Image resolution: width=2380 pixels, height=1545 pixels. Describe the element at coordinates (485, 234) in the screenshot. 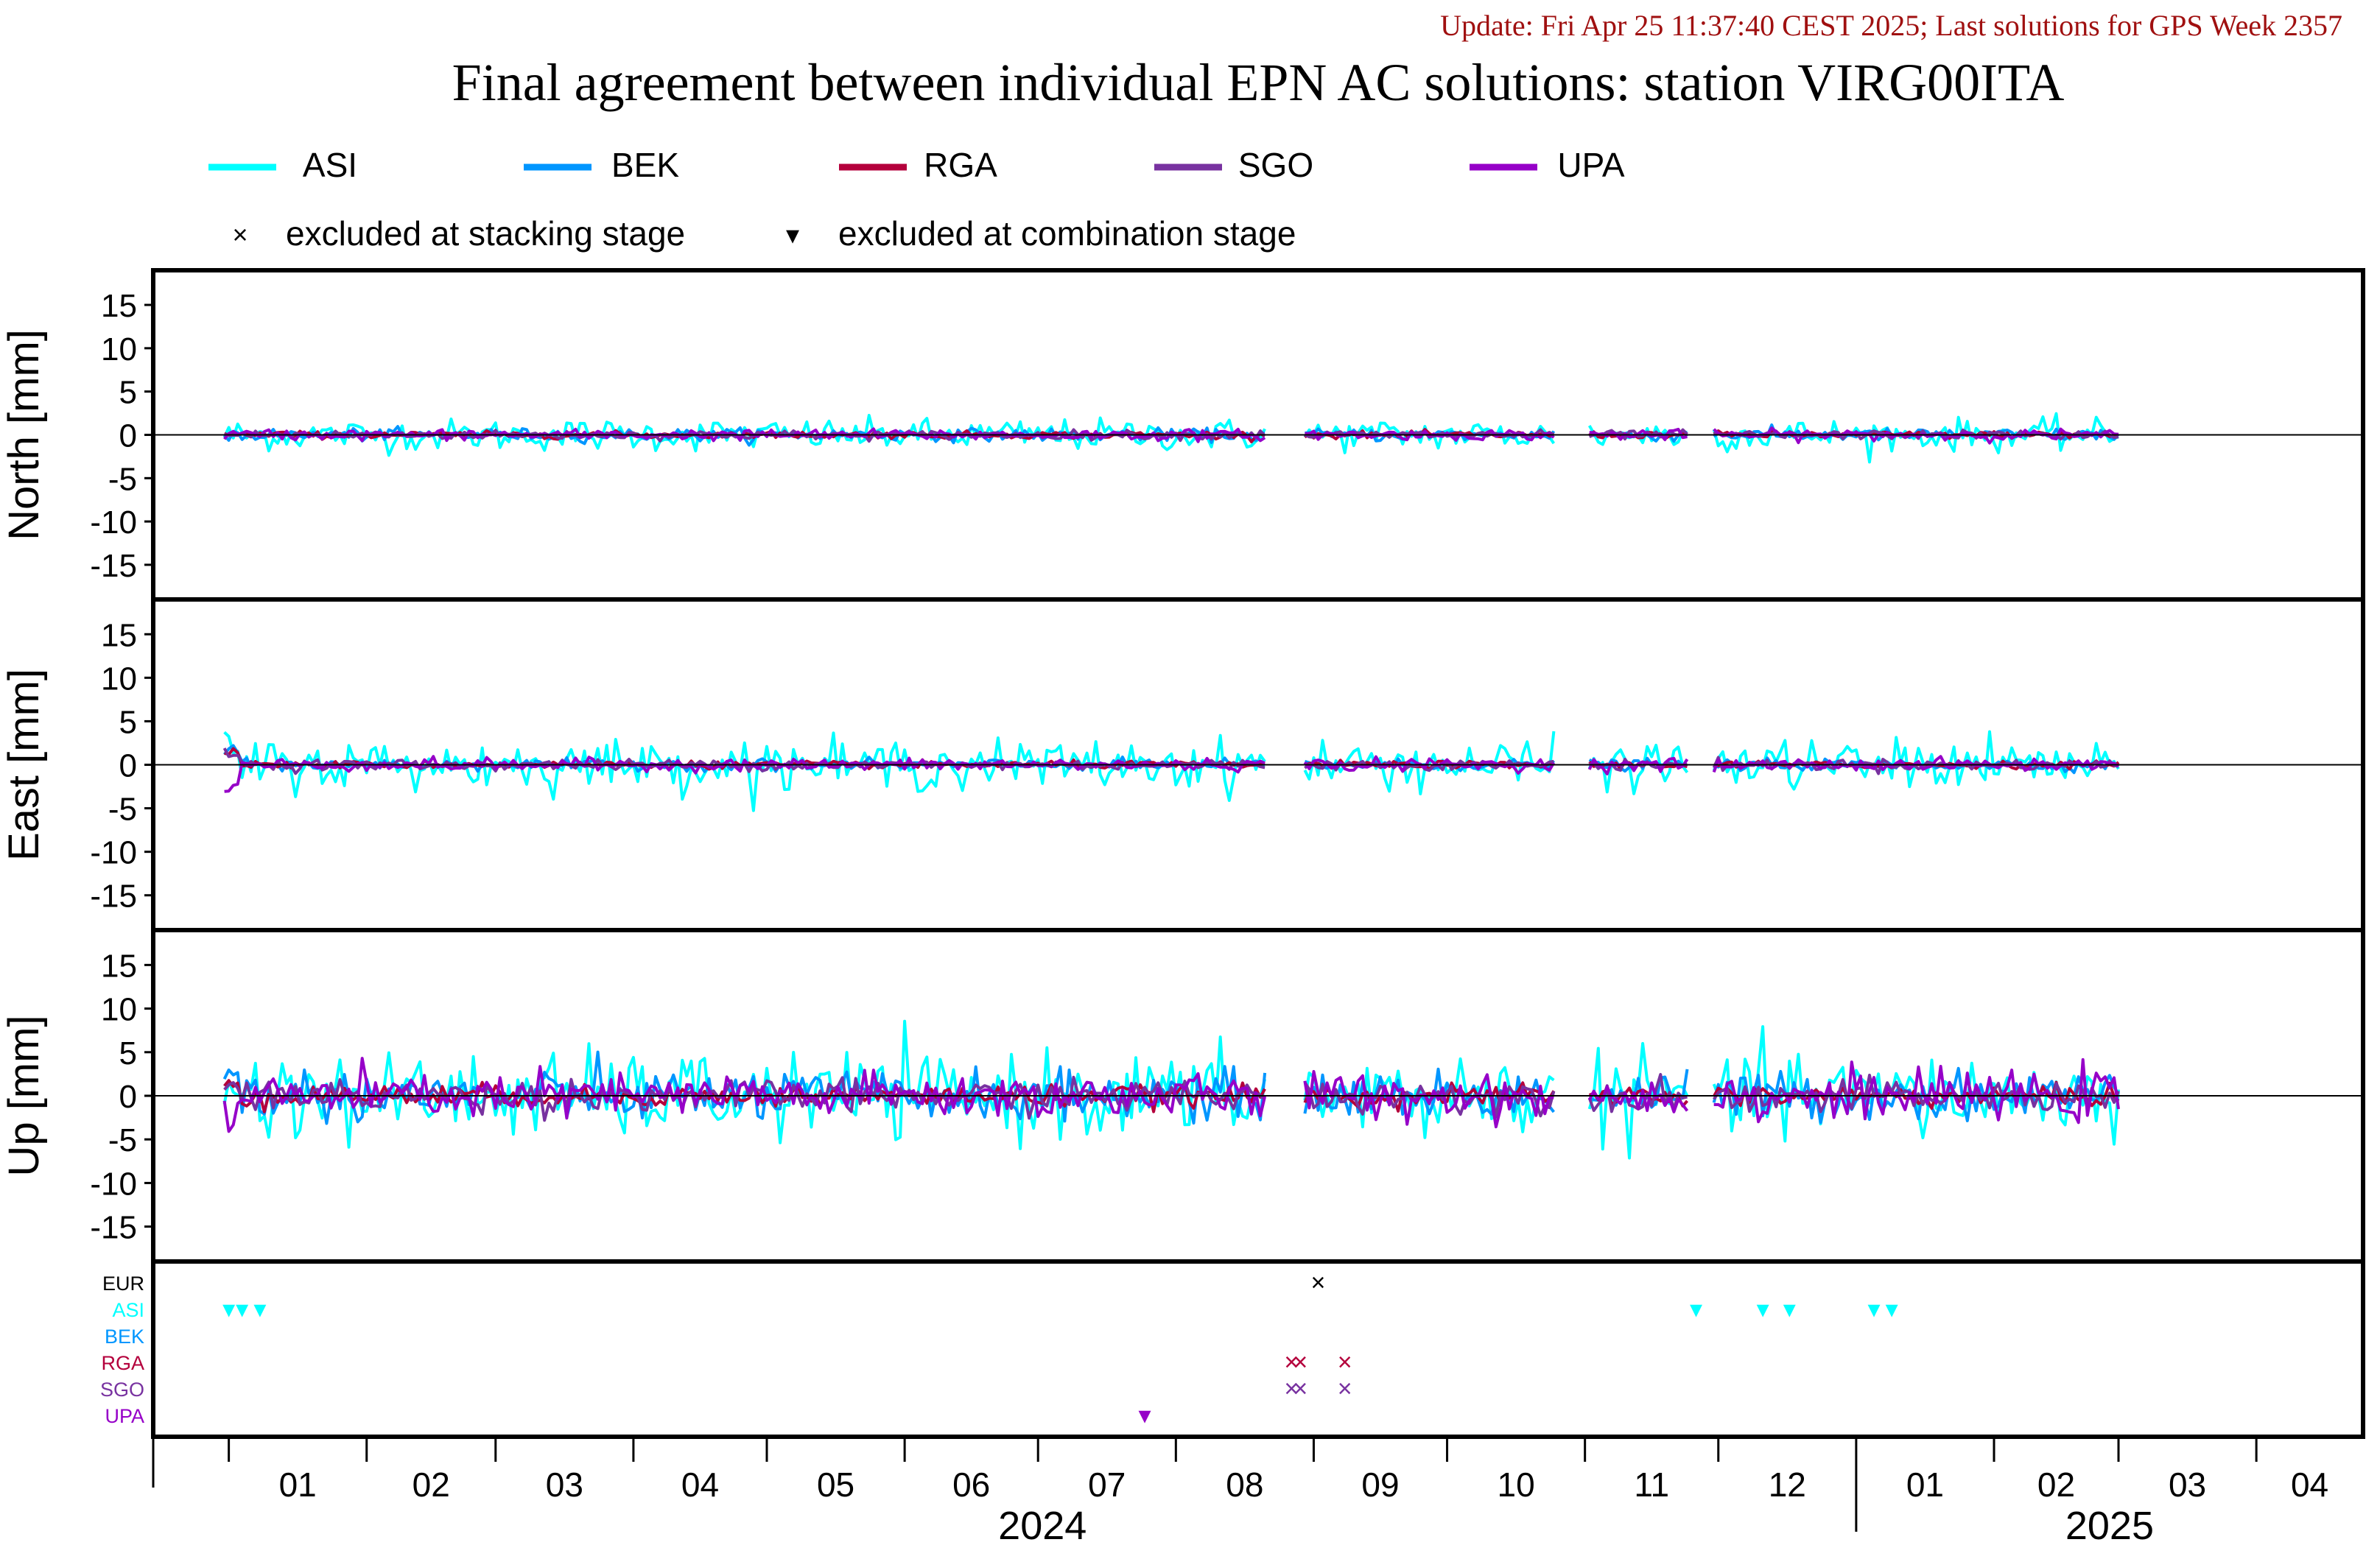

I see `legend-marker-label: excluded at stacking stage` at that location.